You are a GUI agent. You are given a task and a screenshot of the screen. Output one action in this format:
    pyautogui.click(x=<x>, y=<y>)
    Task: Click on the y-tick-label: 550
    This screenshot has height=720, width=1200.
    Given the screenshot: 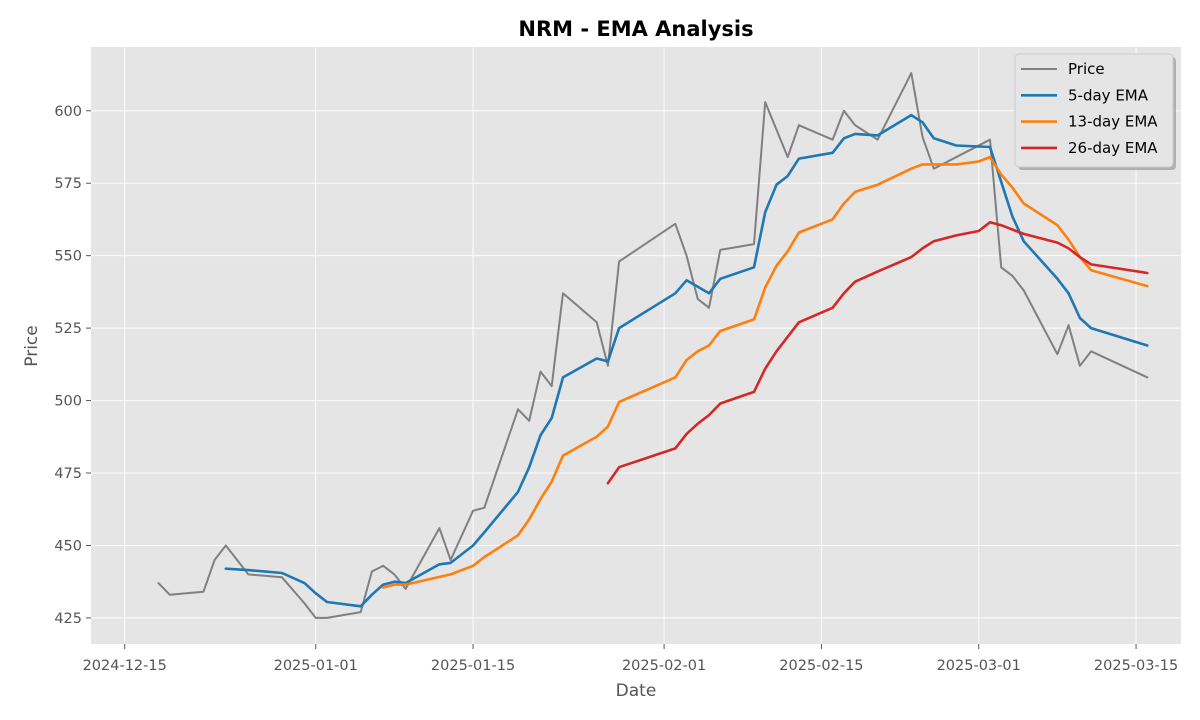 What is the action you would take?
    pyautogui.click(x=68, y=257)
    